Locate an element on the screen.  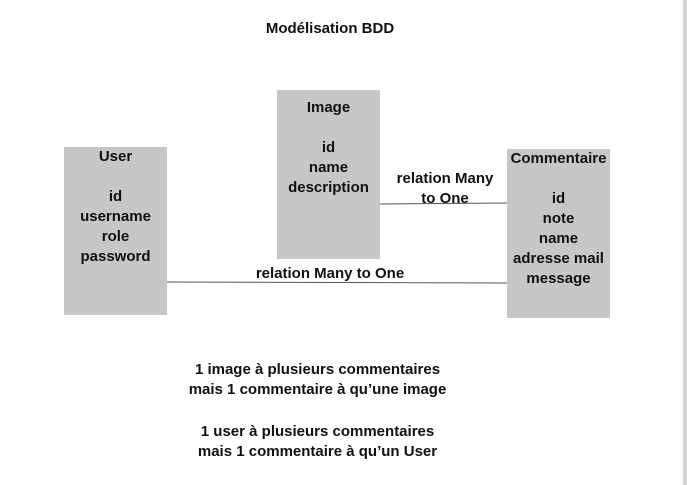
entity-commentaire-fields: id note name adresse mail message is located at coordinates (558, 239).